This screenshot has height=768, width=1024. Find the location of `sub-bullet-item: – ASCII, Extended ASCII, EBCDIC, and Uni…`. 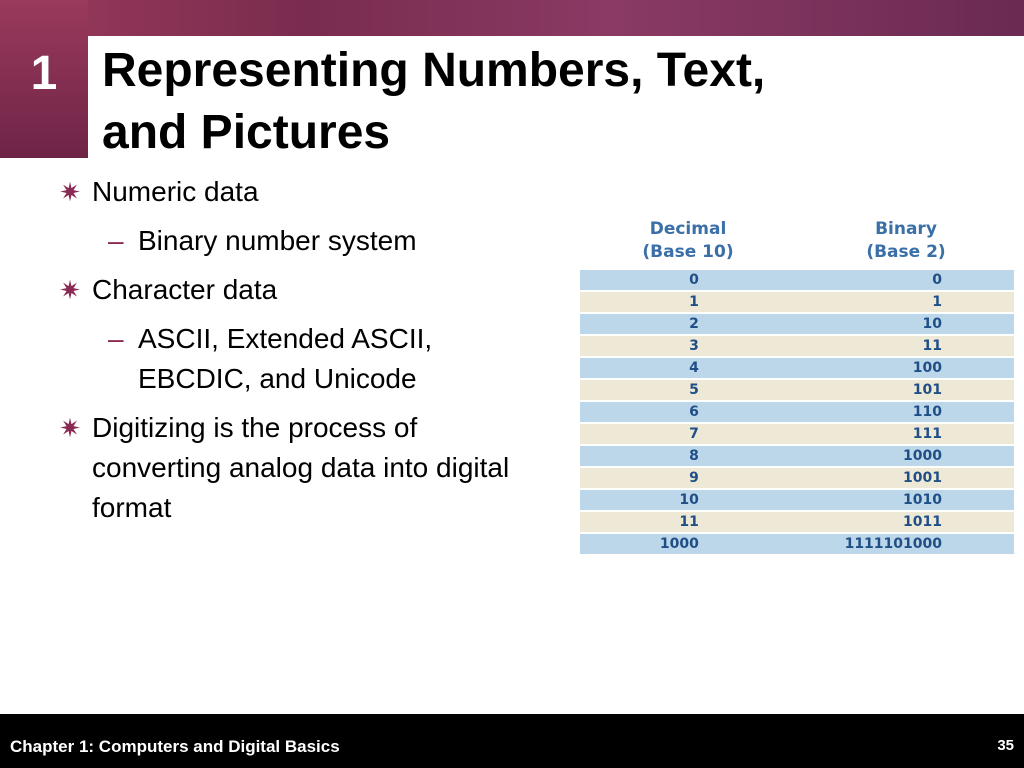

sub-bullet-item: – ASCII, Extended ASCII, EBCDIC, and Uni… is located at coordinates (247, 359).